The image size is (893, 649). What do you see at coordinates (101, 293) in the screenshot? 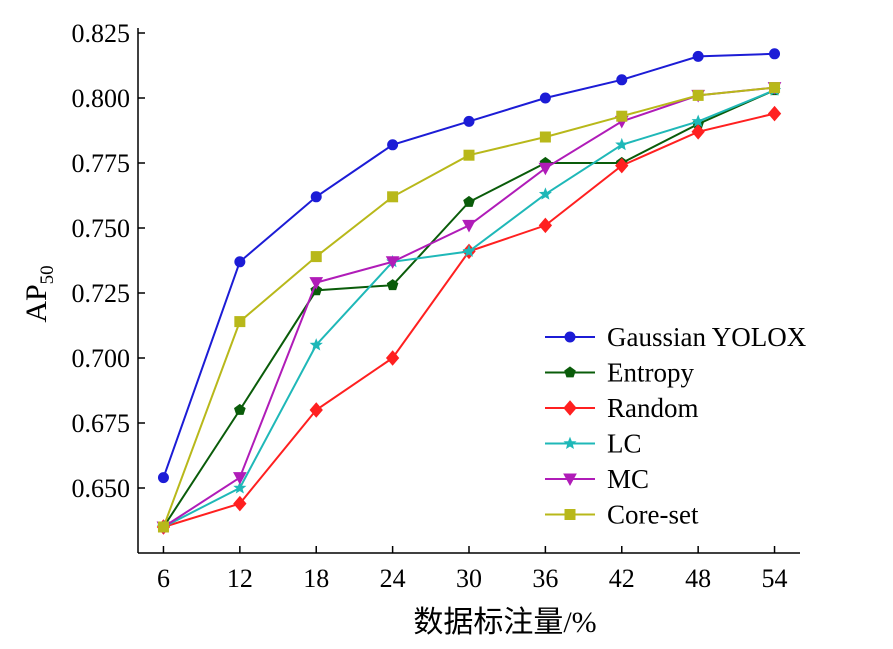
I see `y-tick-label: 0.725` at bounding box center [101, 293].